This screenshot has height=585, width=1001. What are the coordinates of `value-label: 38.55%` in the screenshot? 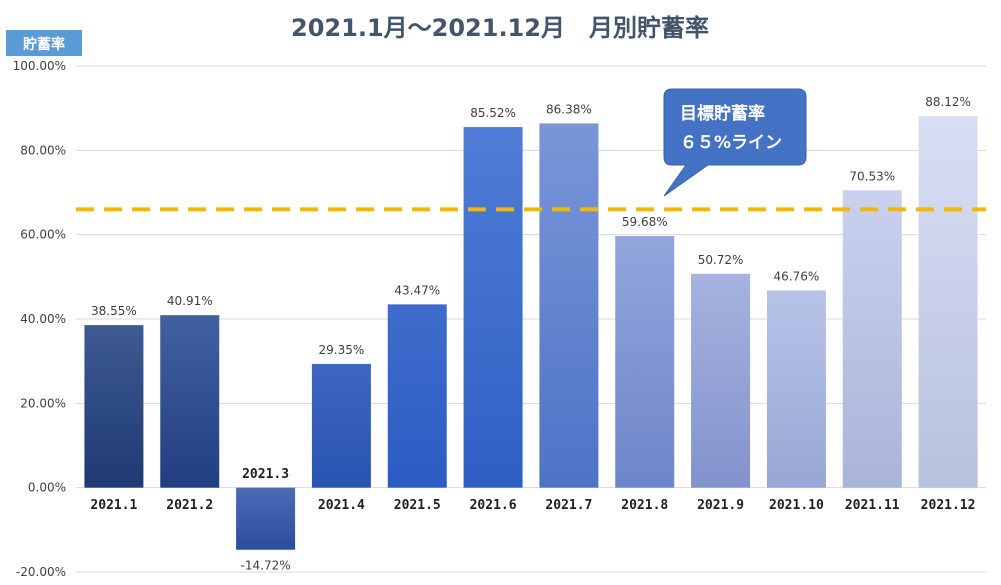 It's located at (114, 311).